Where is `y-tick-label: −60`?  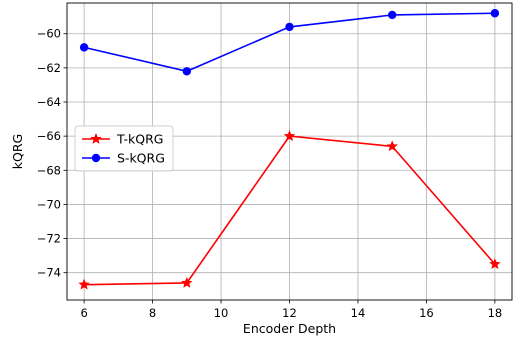 y-tick-label: −60 is located at coordinates (49, 34).